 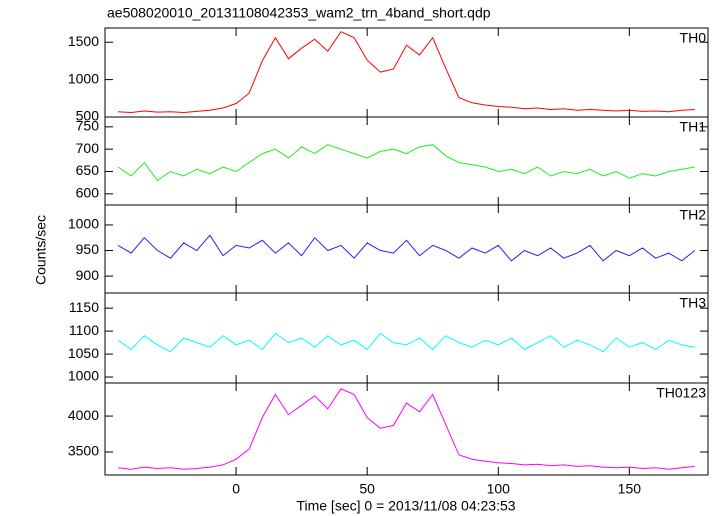 What do you see at coordinates (88, 148) in the screenshot?
I see `y-tick-label: 700` at bounding box center [88, 148].